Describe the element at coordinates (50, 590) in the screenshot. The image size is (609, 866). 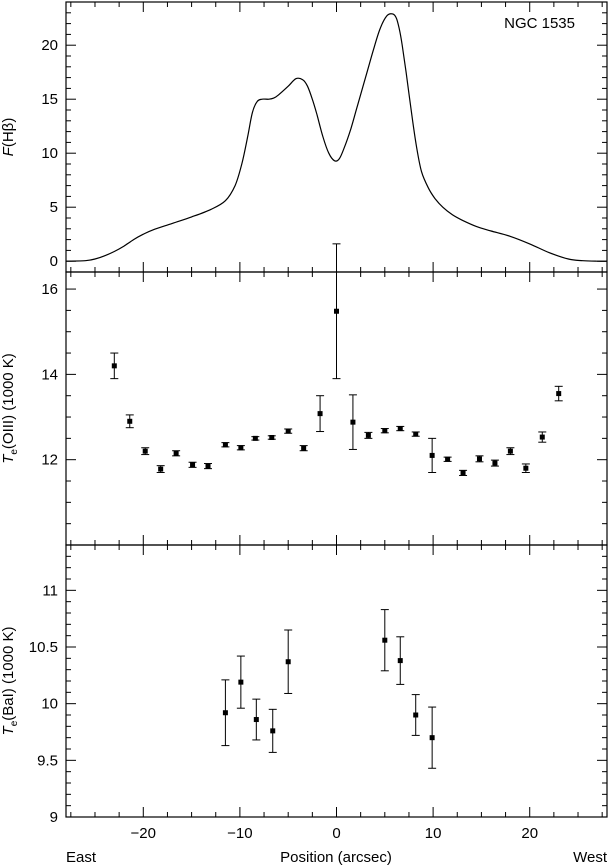
I see `y-tick-label: 11` at that location.